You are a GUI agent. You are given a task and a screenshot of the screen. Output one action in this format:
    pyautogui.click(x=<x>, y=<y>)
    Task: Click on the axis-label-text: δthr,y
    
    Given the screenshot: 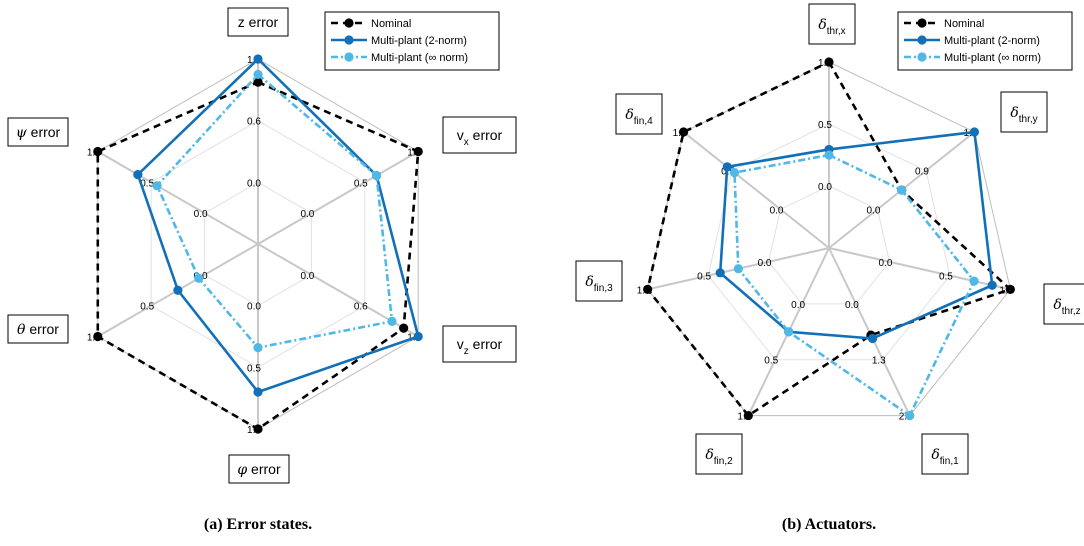 What is the action you would take?
    pyautogui.click(x=1023, y=115)
    